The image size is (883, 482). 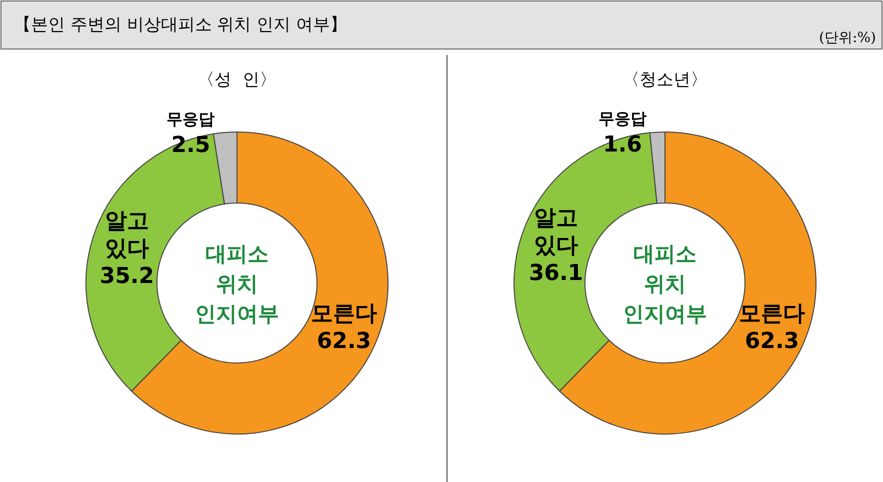 I want to click on data-label: 1.6, so click(x=622, y=145).